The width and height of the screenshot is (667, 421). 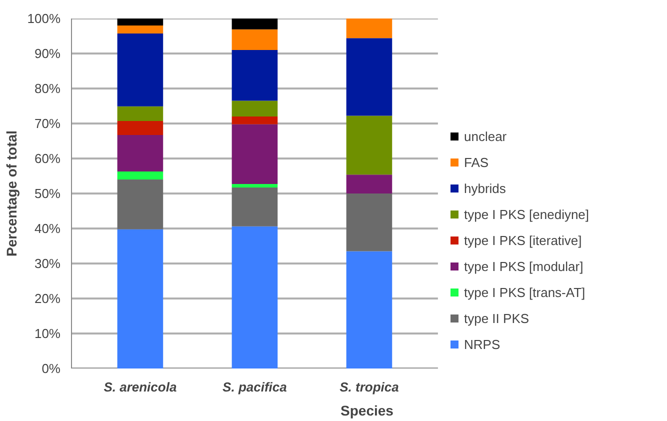 What do you see at coordinates (525, 292) in the screenshot?
I see `legend-label: type I PKS [trans-AT]` at bounding box center [525, 292].